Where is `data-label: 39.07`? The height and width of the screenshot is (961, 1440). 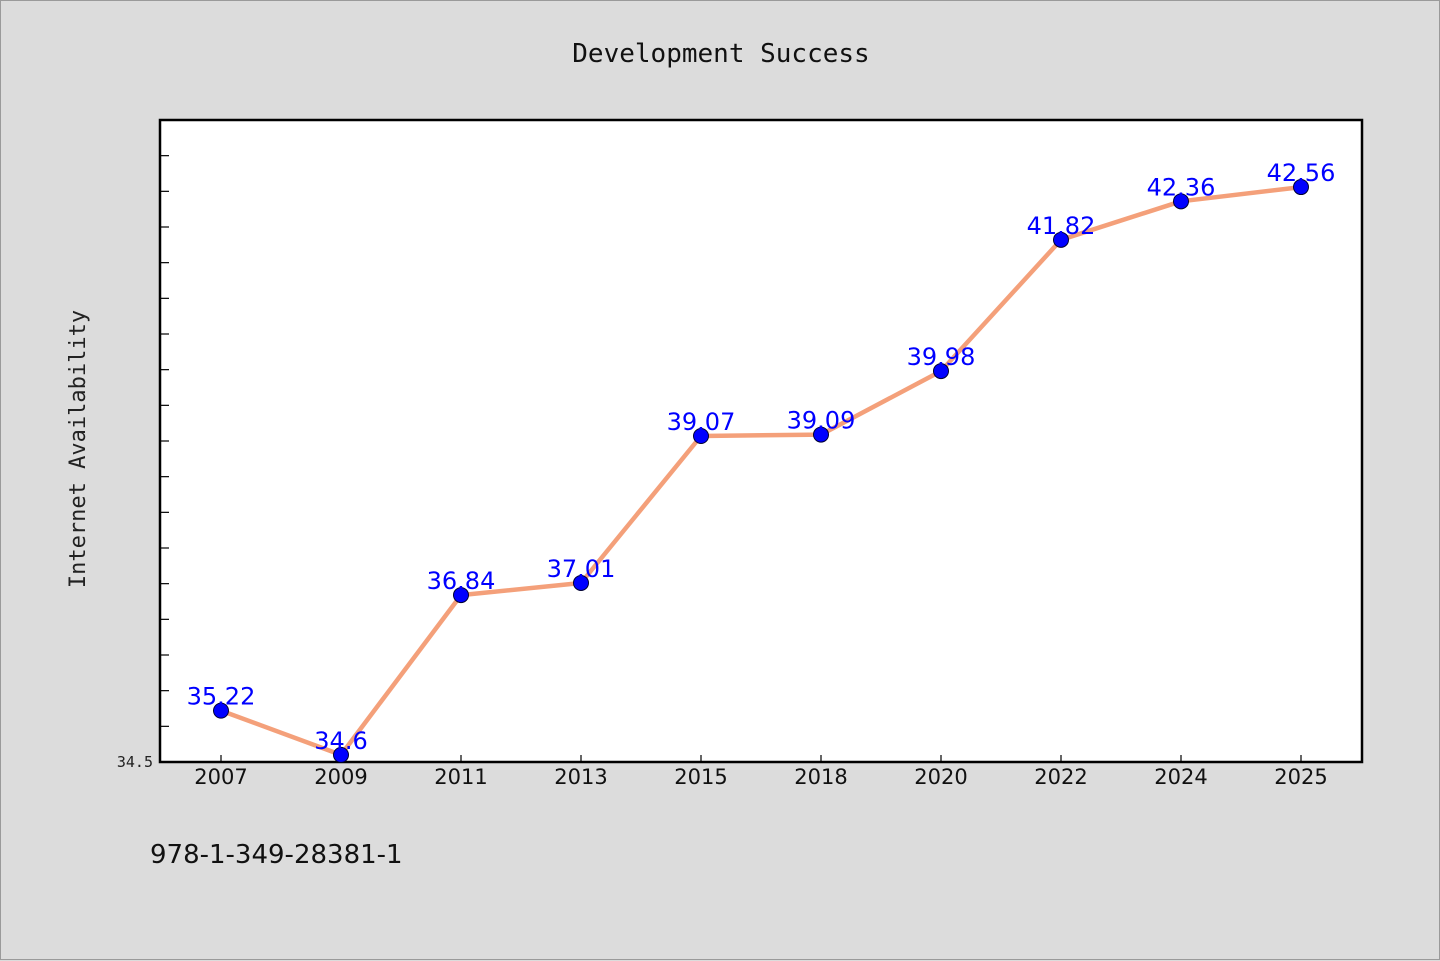
data-label: 39.07 is located at coordinates (701, 422).